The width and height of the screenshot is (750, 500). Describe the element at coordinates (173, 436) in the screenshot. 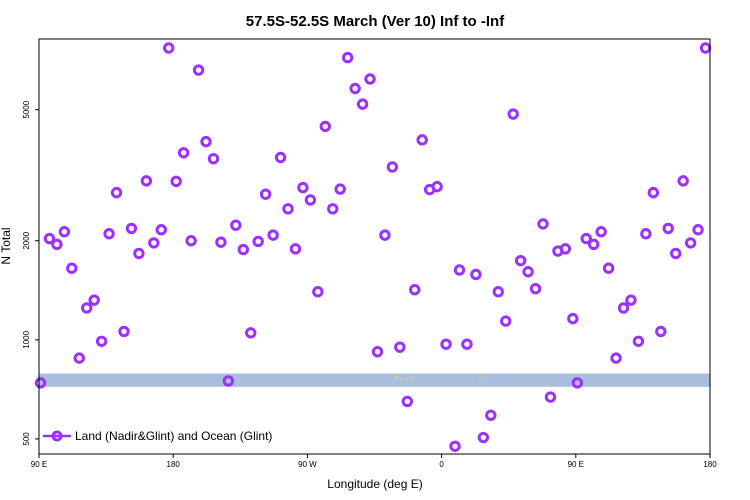

I see `legend-label: Land (Nadir&Glint) and Ocean (Glint)` at that location.